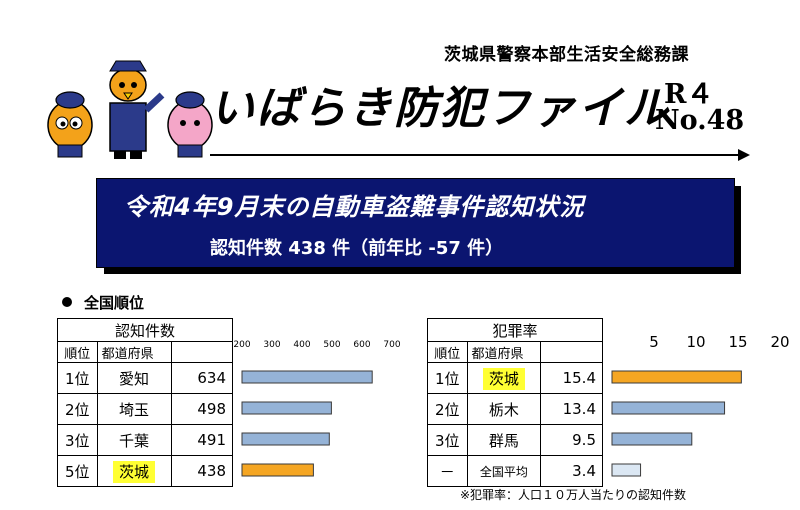 This screenshot has width=800, height=510. Describe the element at coordinates (202, 378) in the screenshot. I see `value-cell: 634` at that location.